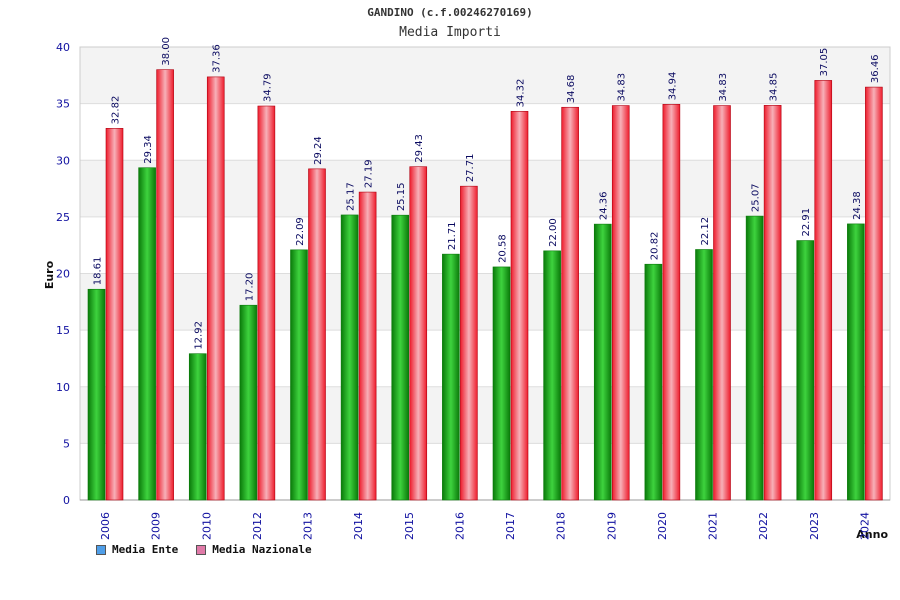 This screenshot has width=900, height=600. Describe the element at coordinates (358, 526) in the screenshot. I see `x-tick-label: 2014` at that location.